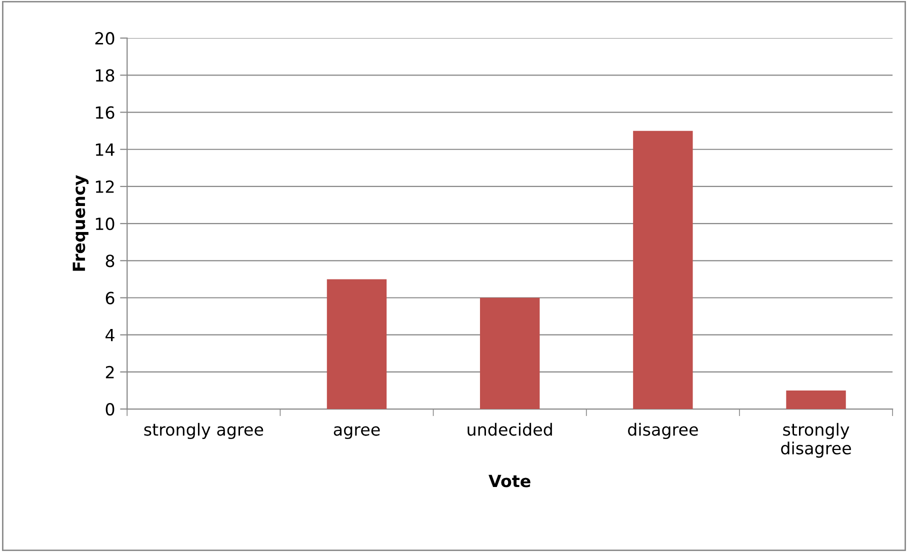  What do you see at coordinates (80, 223) in the screenshot?
I see `y-axis-title: Frequency` at bounding box center [80, 223].